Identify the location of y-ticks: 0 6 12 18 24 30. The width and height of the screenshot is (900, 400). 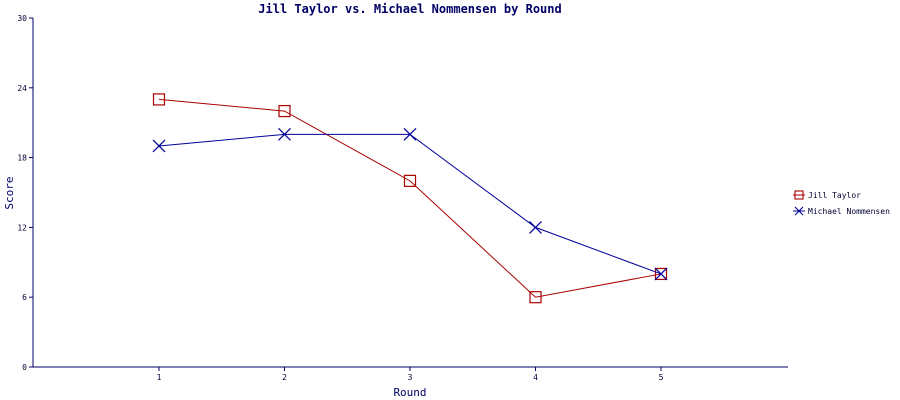
(25, 193).